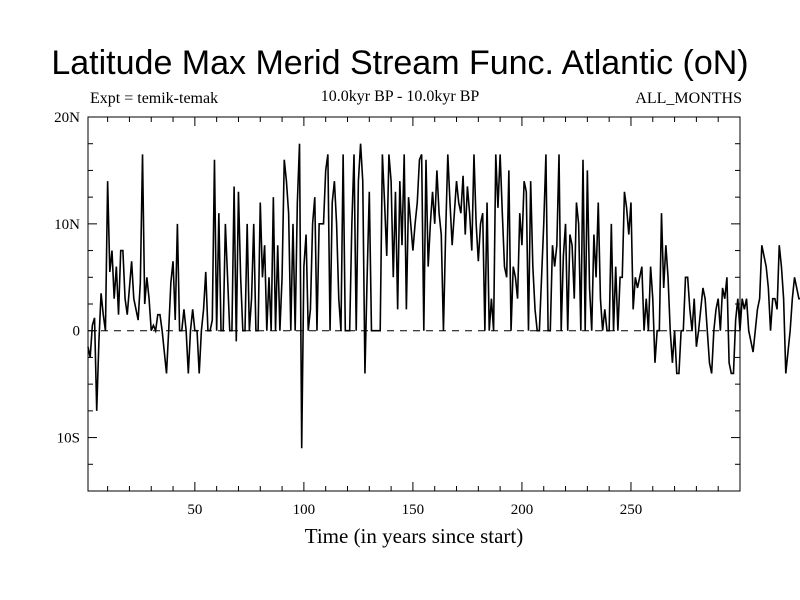 Image resolution: width=800 pixels, height=600 pixels. I want to click on months-label: ALL_MONTHS, so click(688, 98).